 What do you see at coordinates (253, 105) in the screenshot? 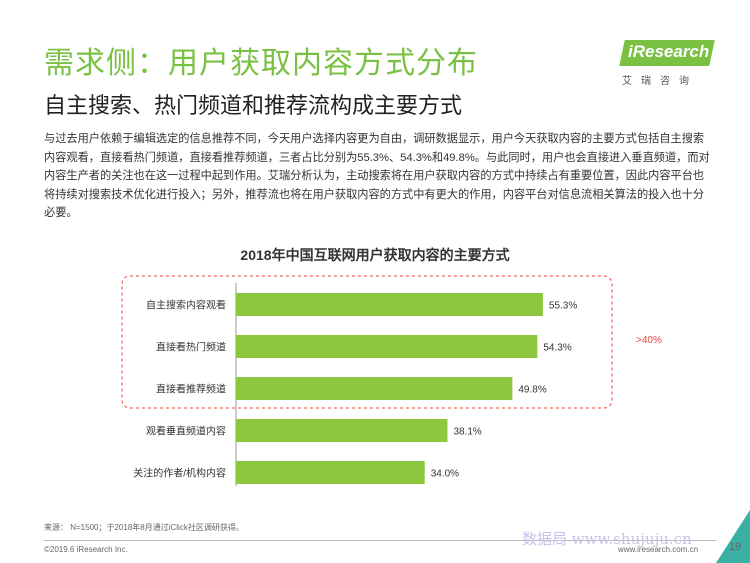
I see `page-subtitle: 自主搜索、热门频道和推荐流构成主要方式` at bounding box center [253, 105].